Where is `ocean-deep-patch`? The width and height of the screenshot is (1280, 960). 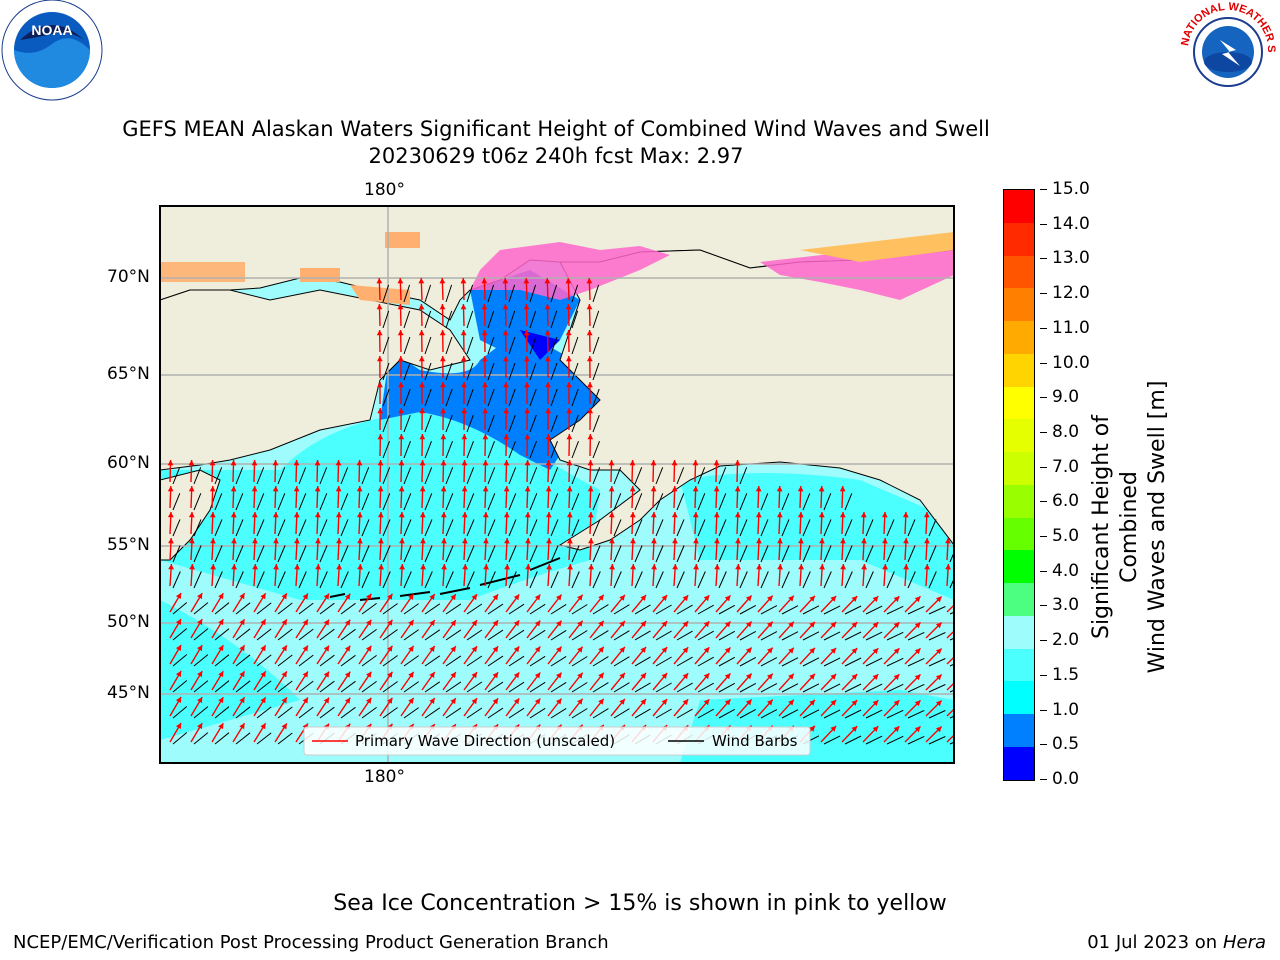
ocean-deep-patch is located at coordinates (540, 345).